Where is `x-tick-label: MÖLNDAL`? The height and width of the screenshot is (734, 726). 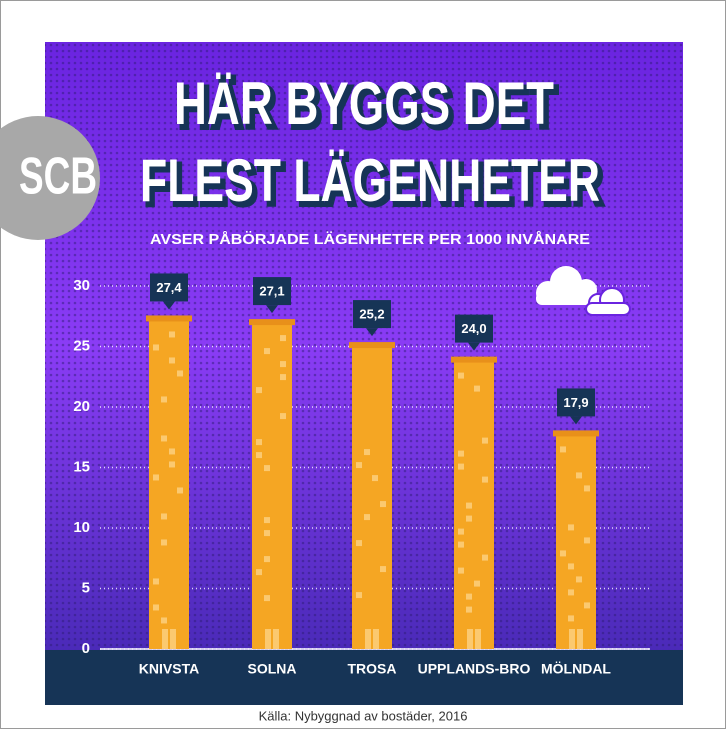 x-tick-label: MÖLNDAL is located at coordinates (576, 669).